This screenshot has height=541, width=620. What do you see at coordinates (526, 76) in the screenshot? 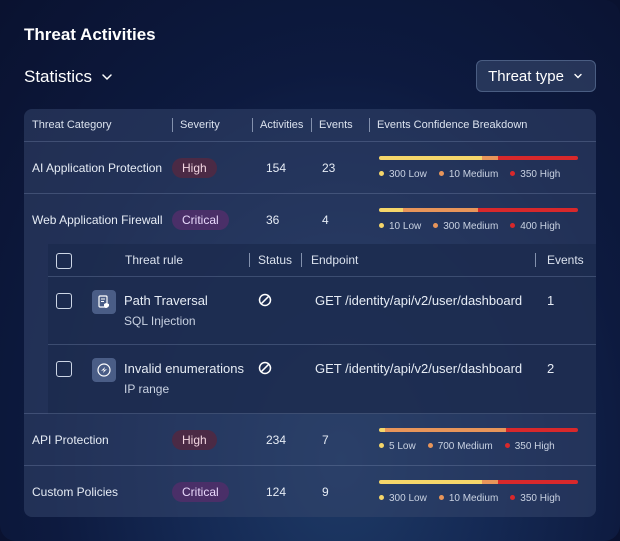
I see `threat-type-label: Threat type` at bounding box center [526, 76].